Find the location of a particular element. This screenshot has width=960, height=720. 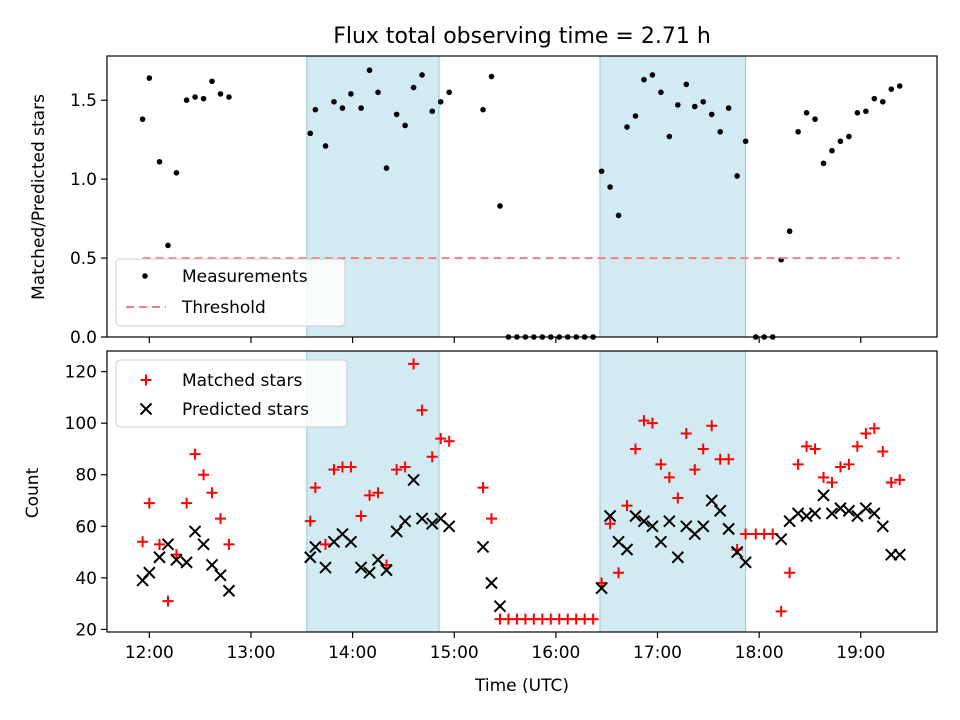

x-tick-label: 17:00 is located at coordinates (657, 653).